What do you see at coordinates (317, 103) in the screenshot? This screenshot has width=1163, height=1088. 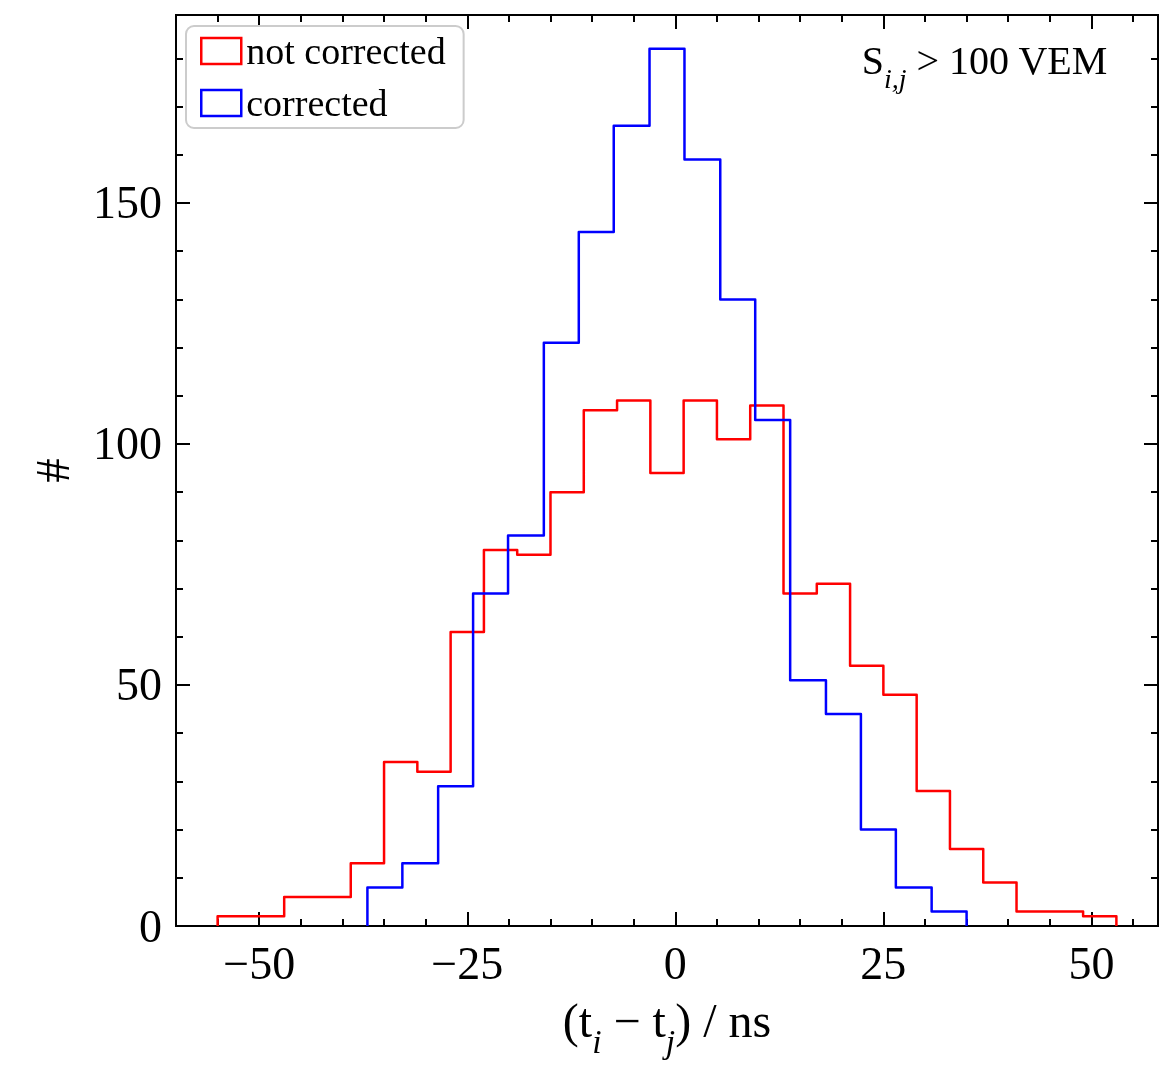 I see `legend-label: corrected` at bounding box center [317, 103].